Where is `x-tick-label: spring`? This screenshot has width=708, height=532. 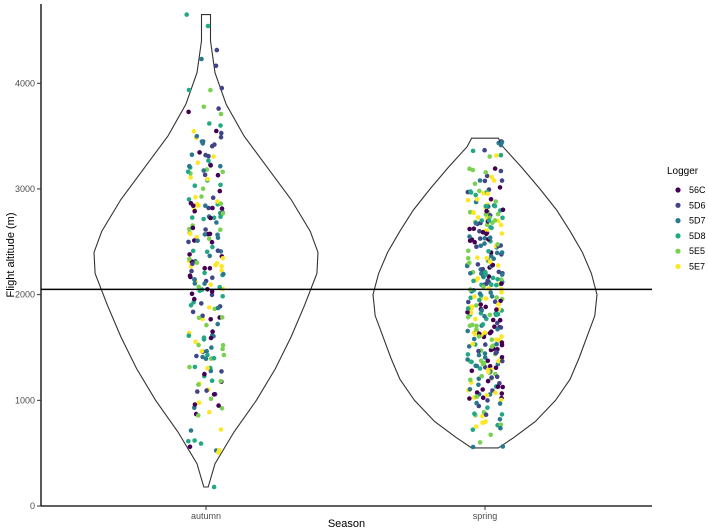 x-tick-label: spring is located at coordinates (485, 516).